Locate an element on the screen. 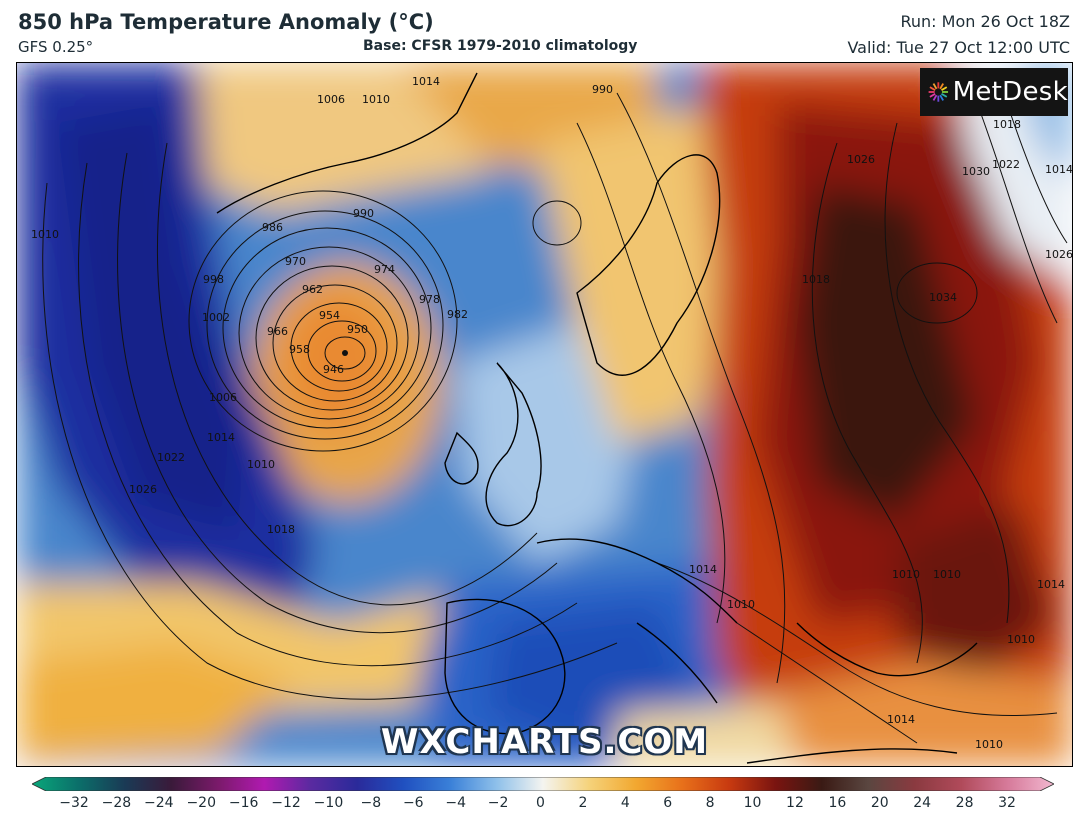 This screenshot has height=826, width=1080. colorbar-tick-label: −8 is located at coordinates (371, 803).